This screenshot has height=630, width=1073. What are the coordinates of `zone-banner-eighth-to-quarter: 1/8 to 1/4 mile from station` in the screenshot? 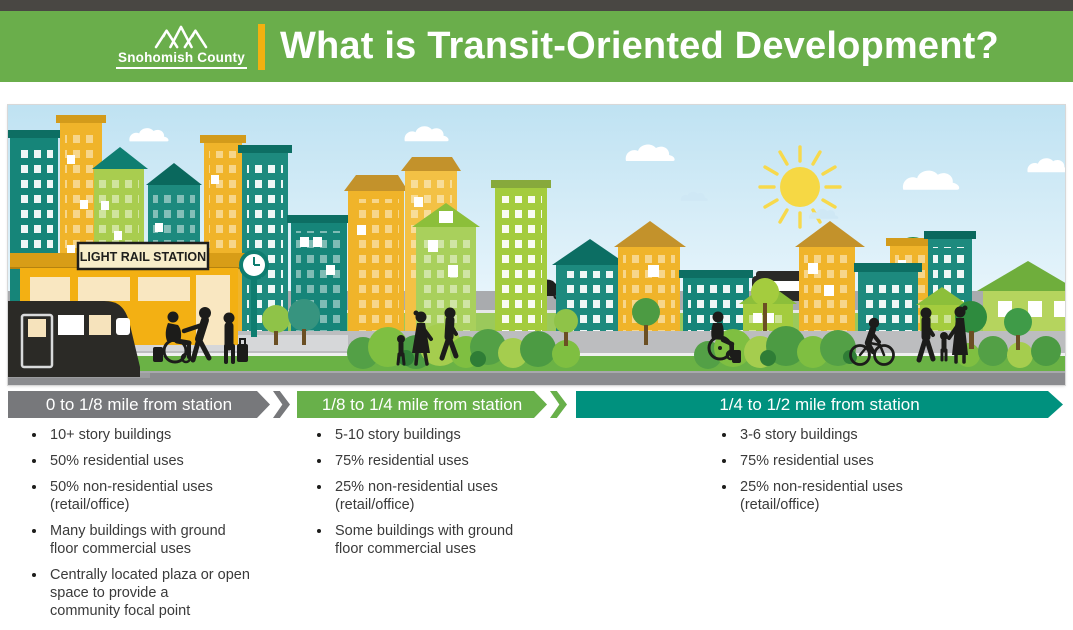 It's located at (422, 404).